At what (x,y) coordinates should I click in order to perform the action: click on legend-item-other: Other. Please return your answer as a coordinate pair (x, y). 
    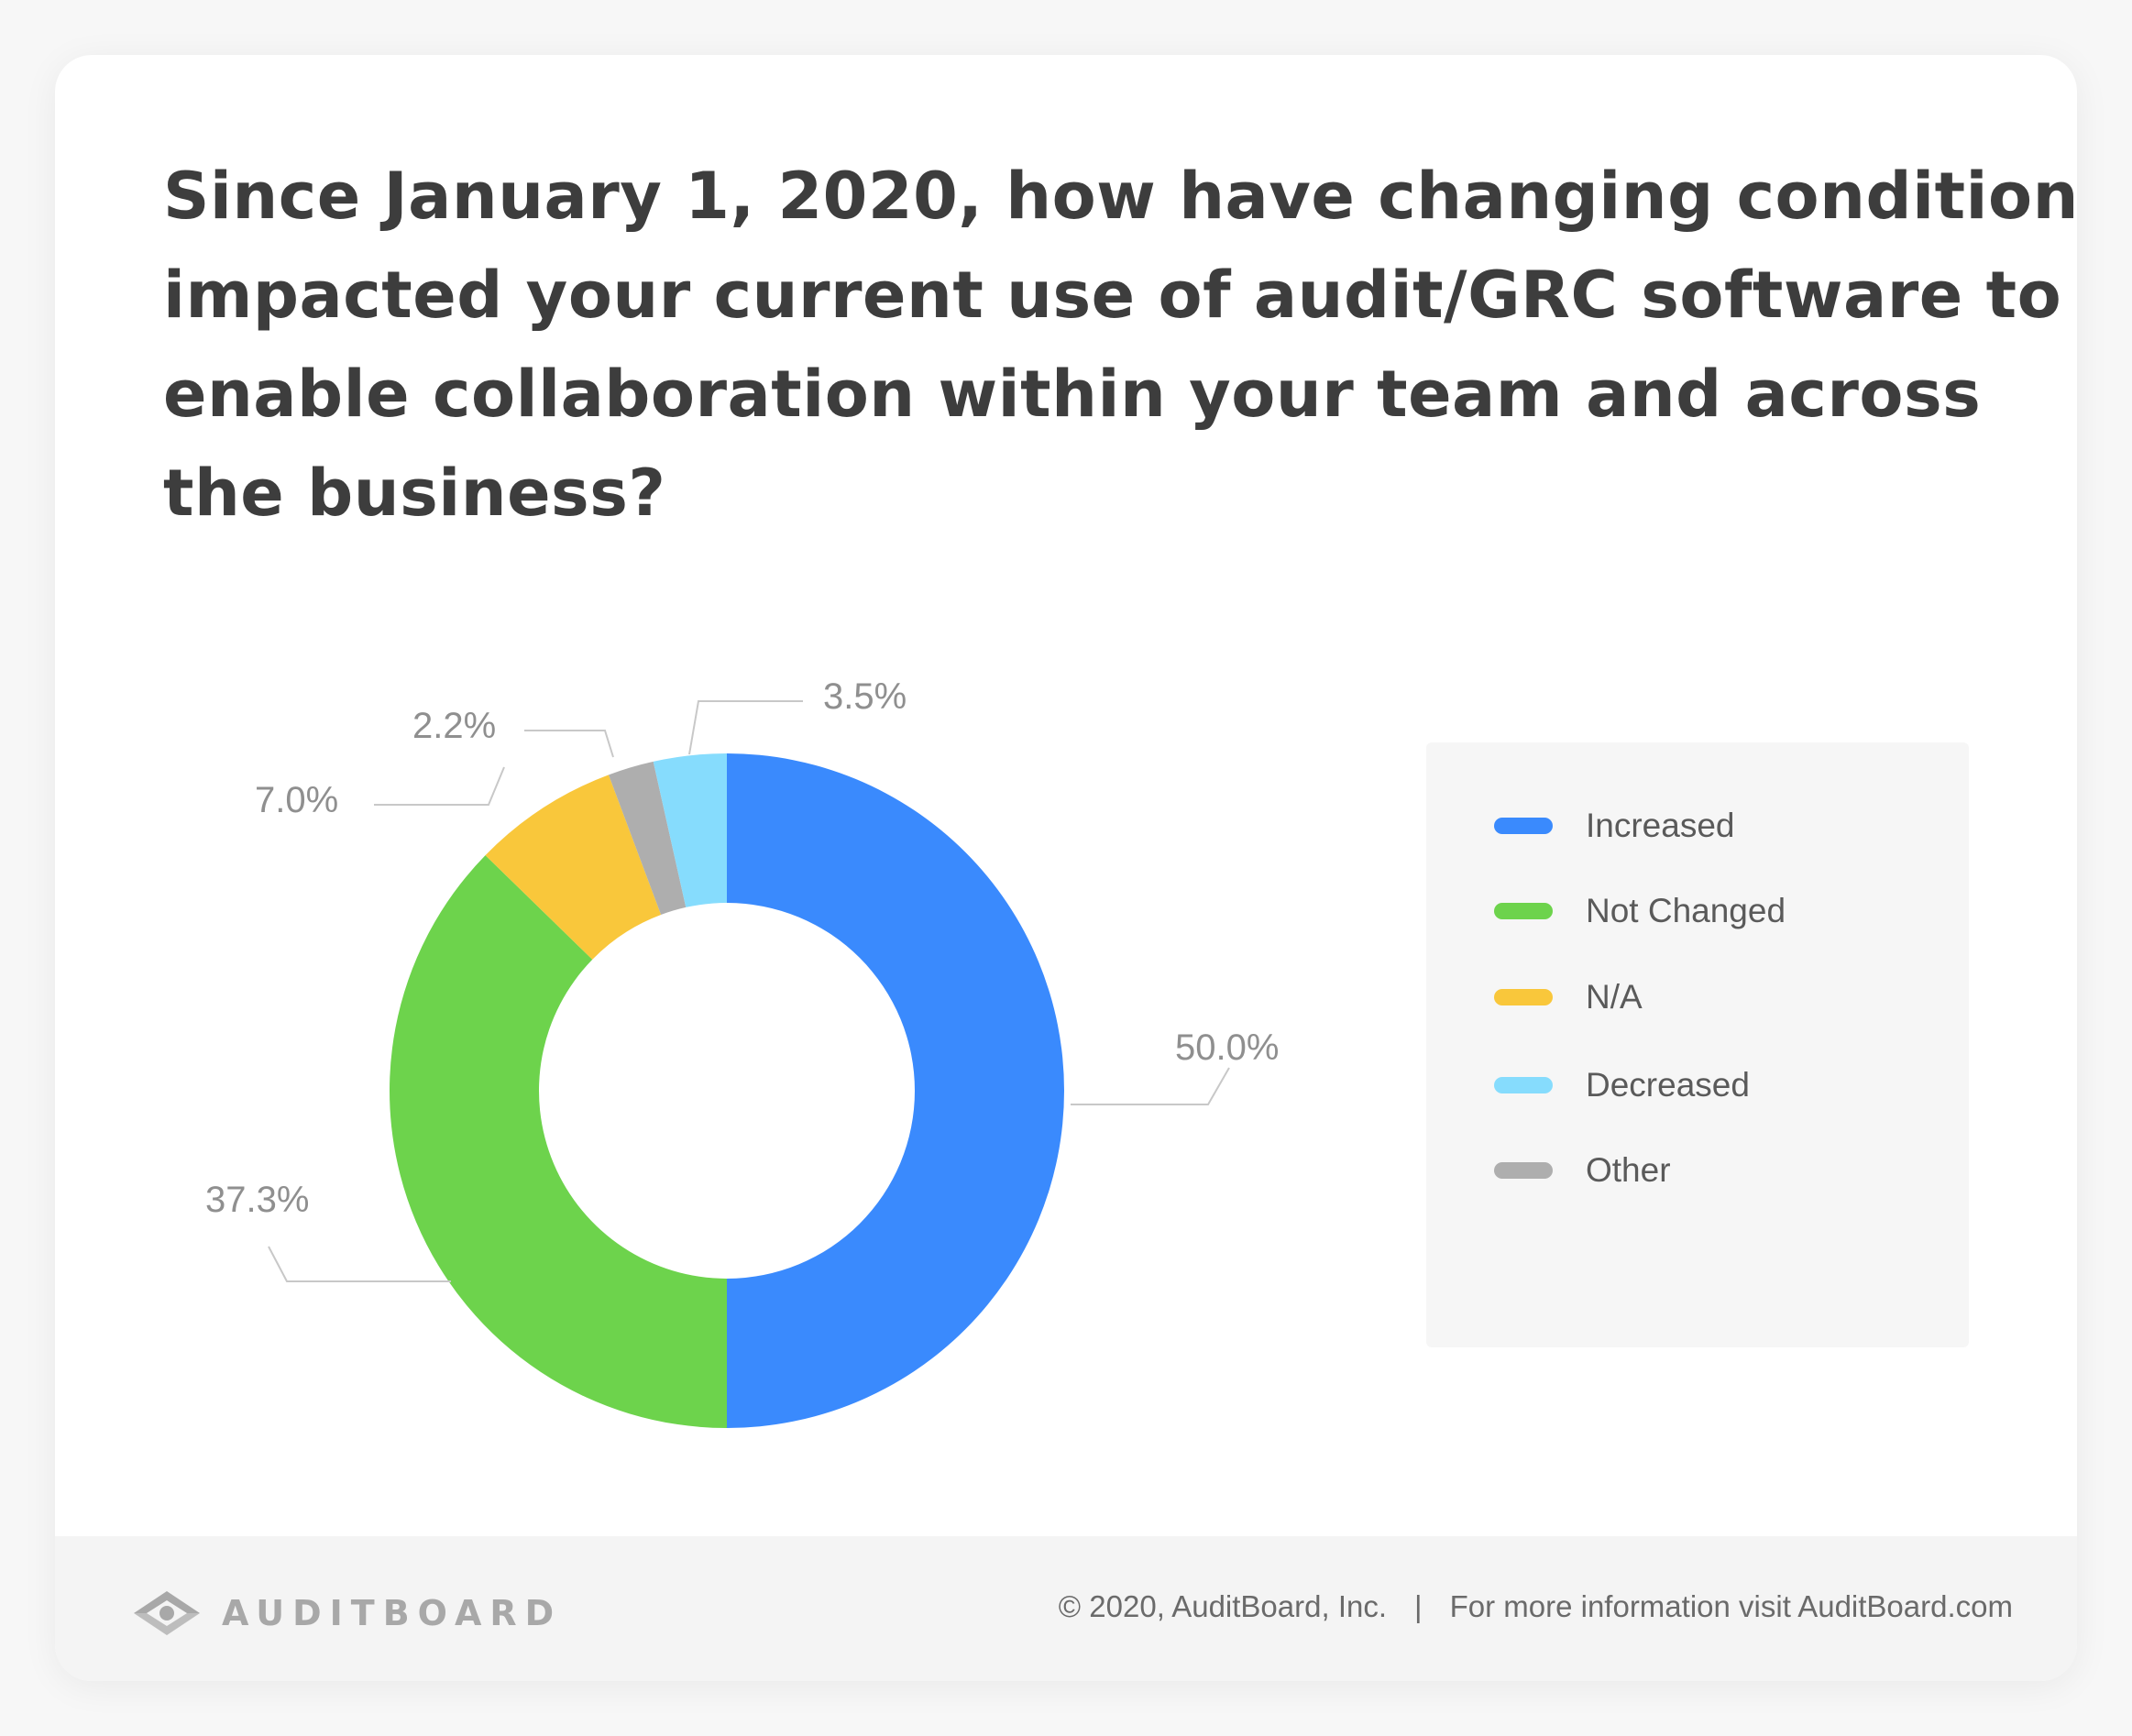
    Looking at the image, I should click on (1548, 1170).